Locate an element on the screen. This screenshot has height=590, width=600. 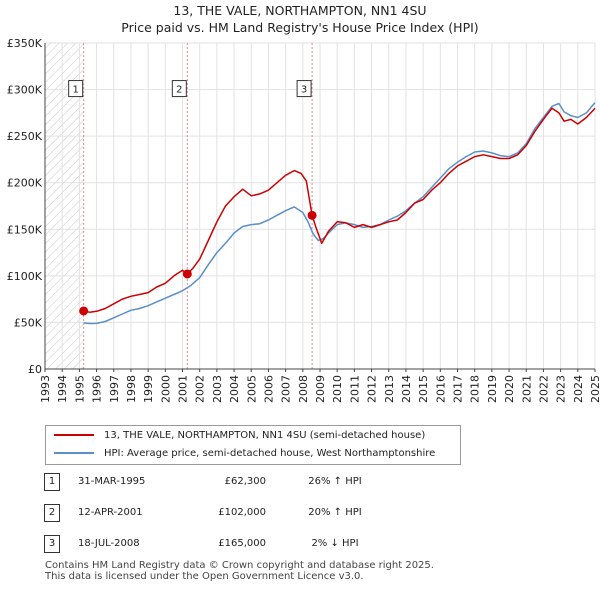
chart-title: 13, THE VALE, NORTHAMPTON, NN1 4SU is located at coordinates (300, 10).